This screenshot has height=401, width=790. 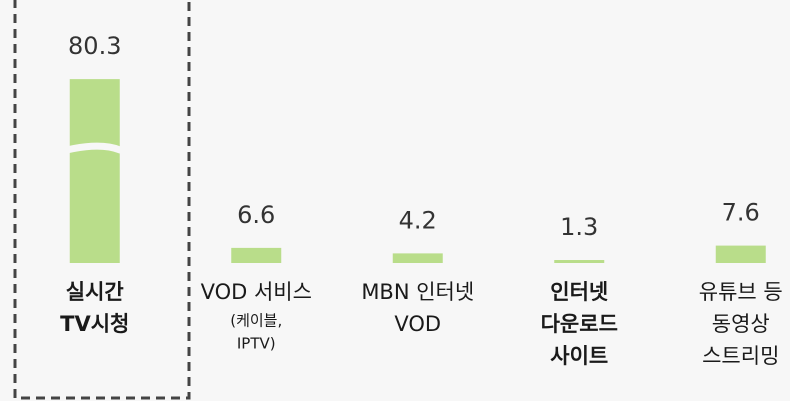 What do you see at coordinates (105, 150) in the screenshot?
I see `axis-break` at bounding box center [105, 150].